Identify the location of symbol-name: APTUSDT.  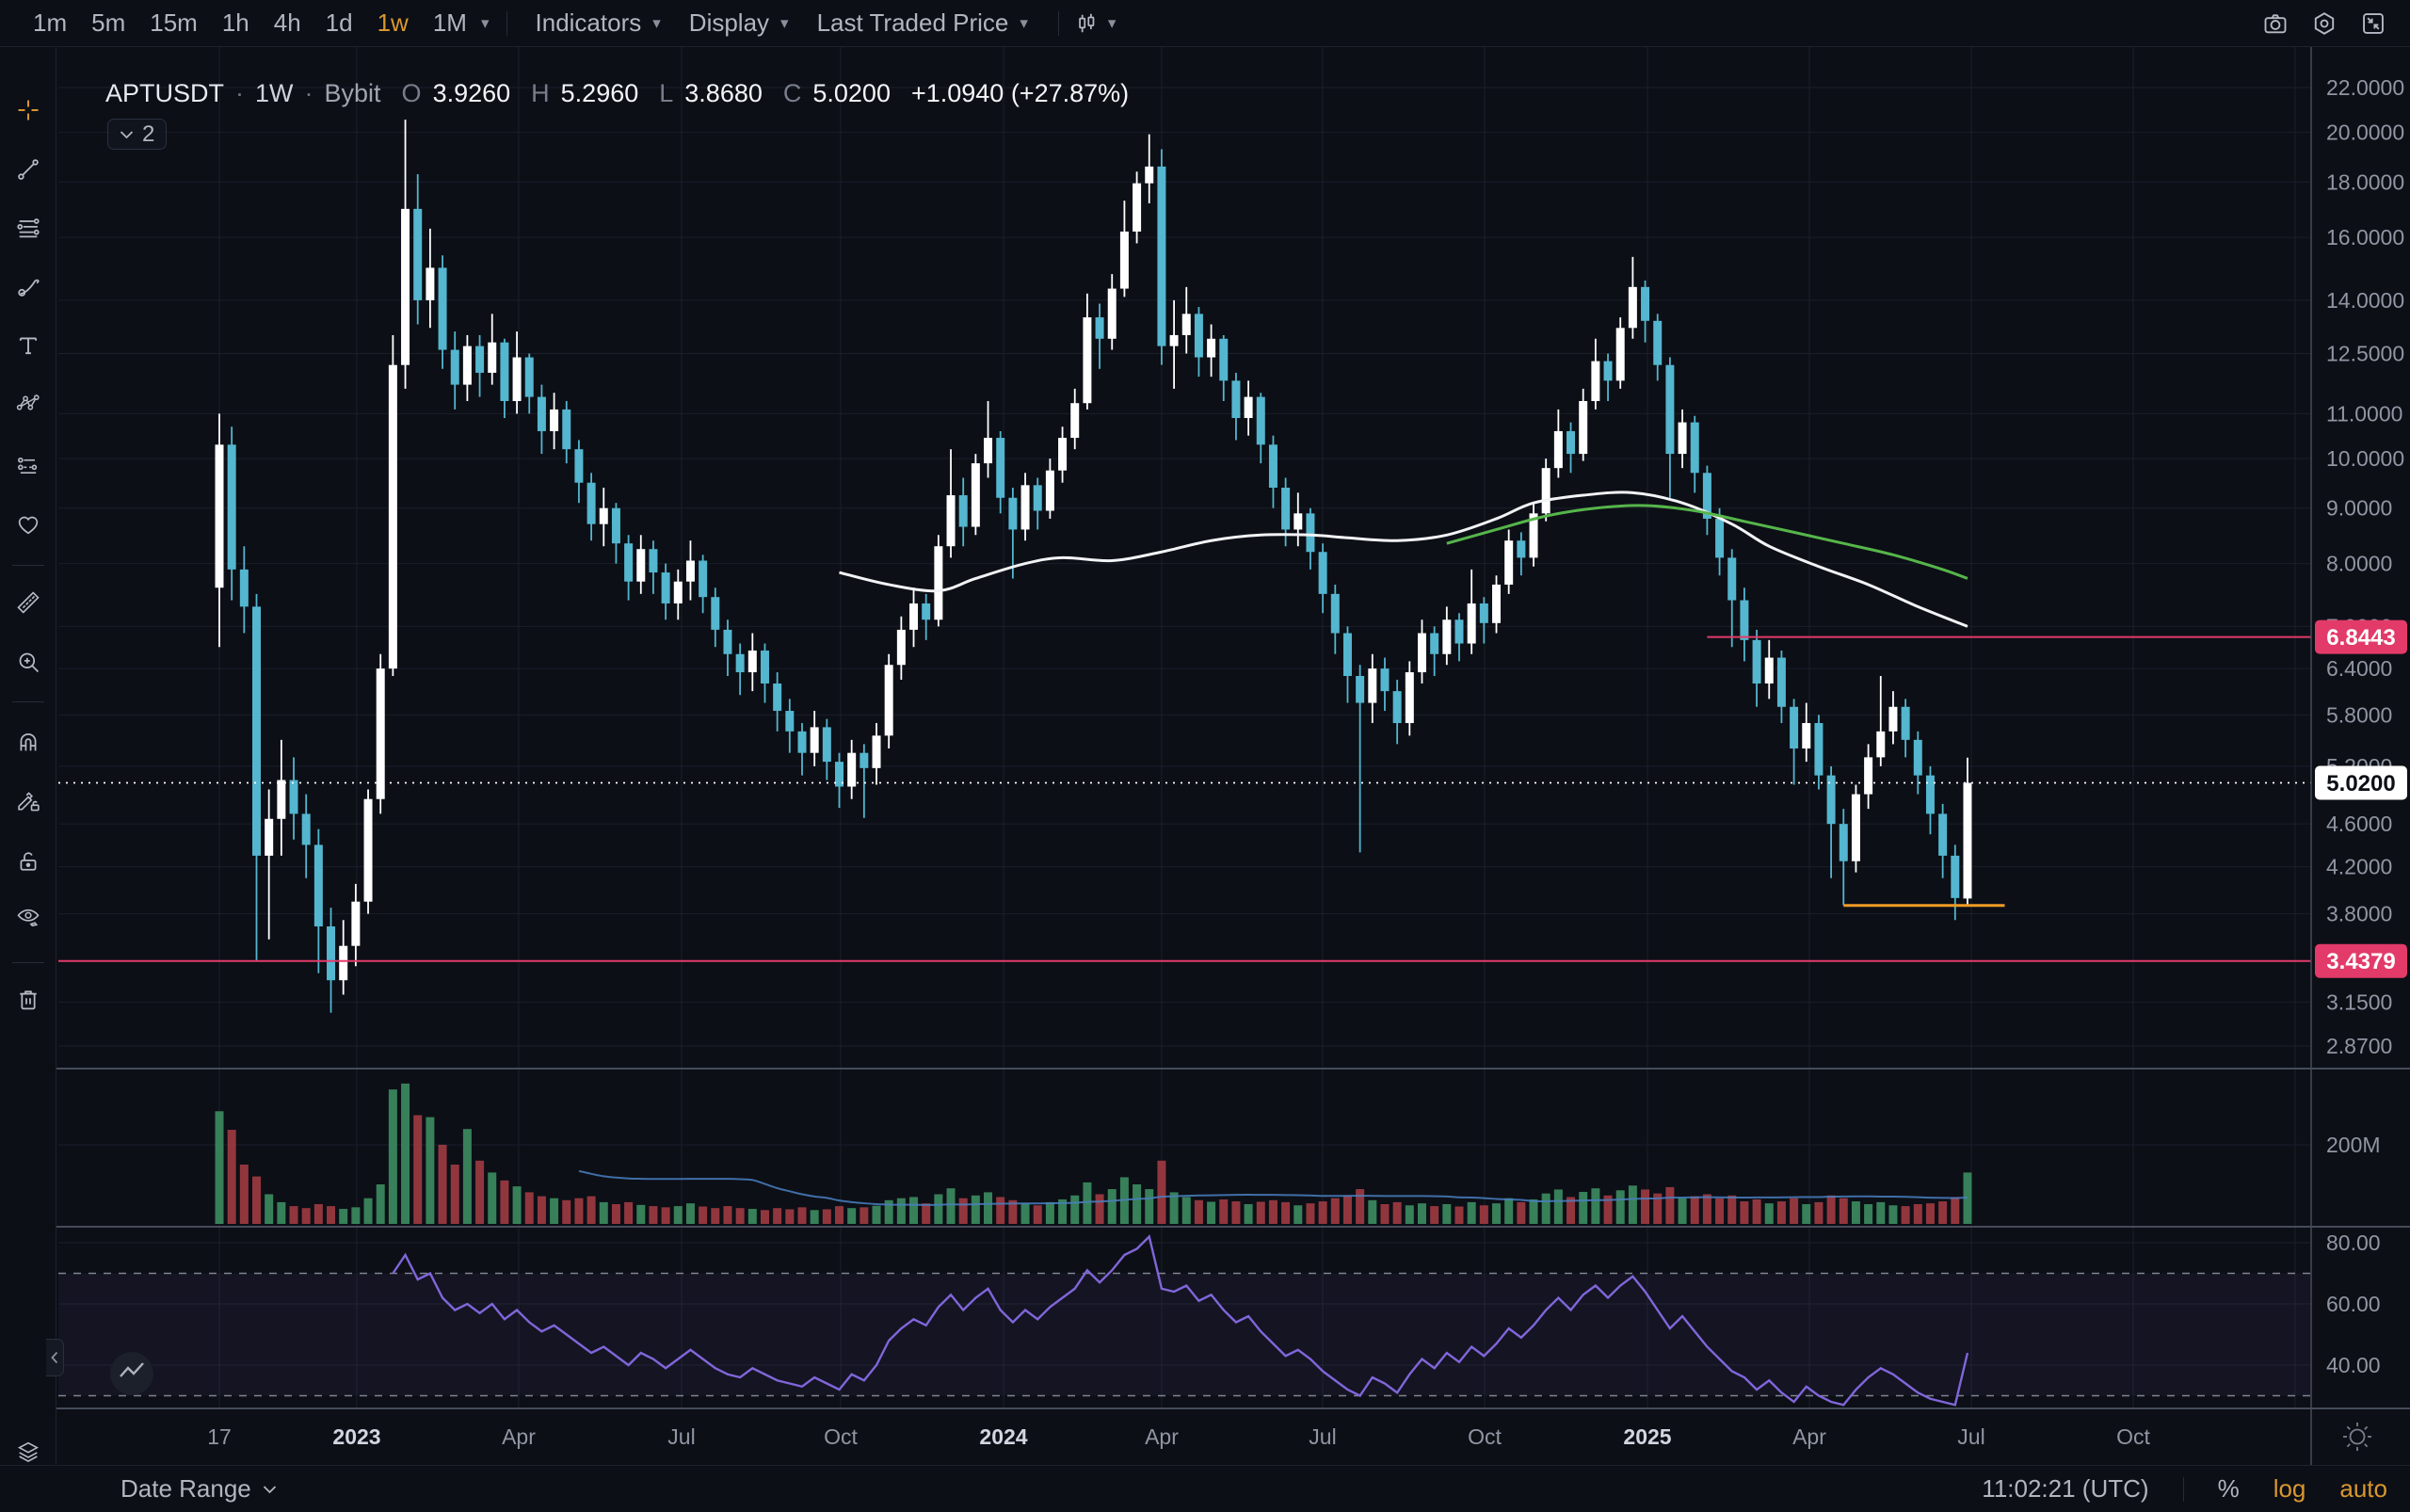
(165, 93).